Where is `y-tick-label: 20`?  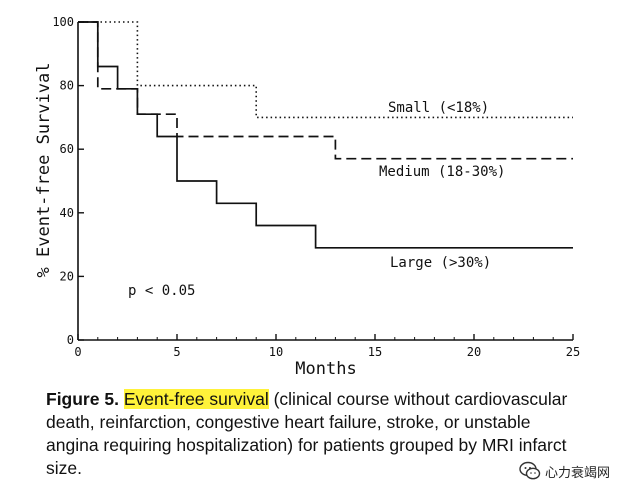 y-tick-label: 20 is located at coordinates (67, 276).